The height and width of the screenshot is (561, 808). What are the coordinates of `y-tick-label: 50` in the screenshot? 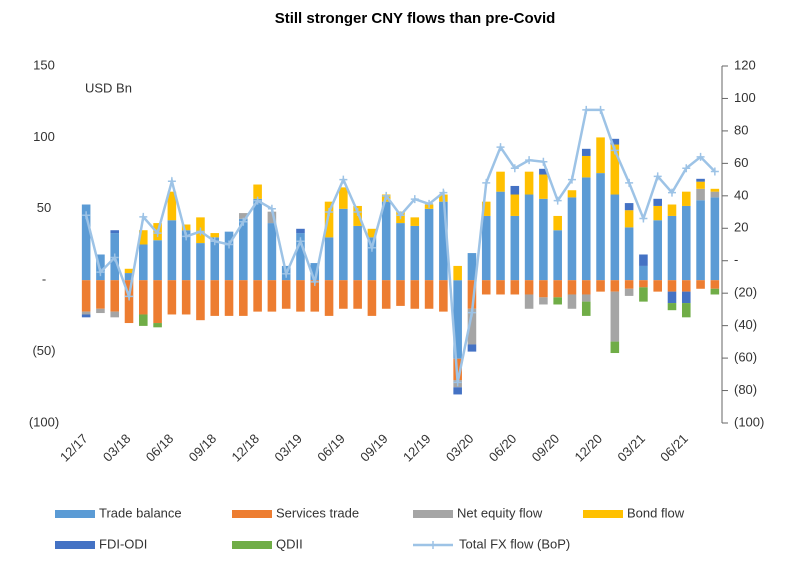 It's located at (44, 207).